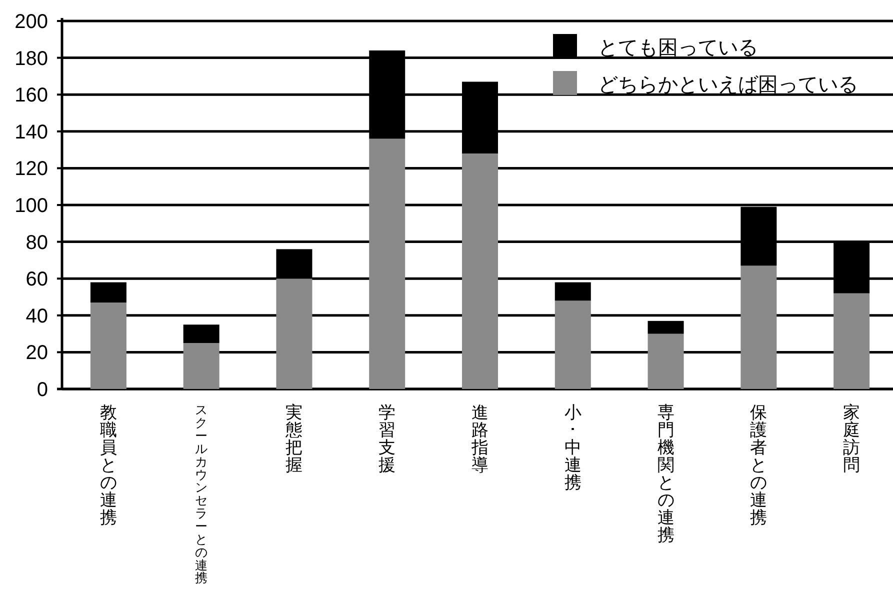 The image size is (893, 590). Describe the element at coordinates (728, 85) in the screenshot. I see `legend-label: どちらかといえば困っている` at that location.